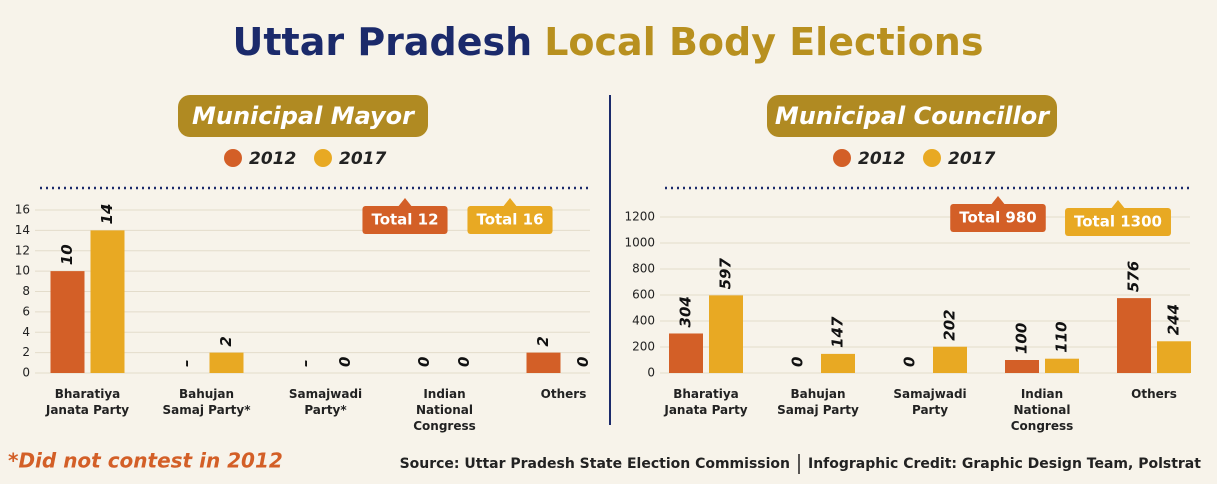  I want to click on title-part: Local Body Elections, so click(763, 42).